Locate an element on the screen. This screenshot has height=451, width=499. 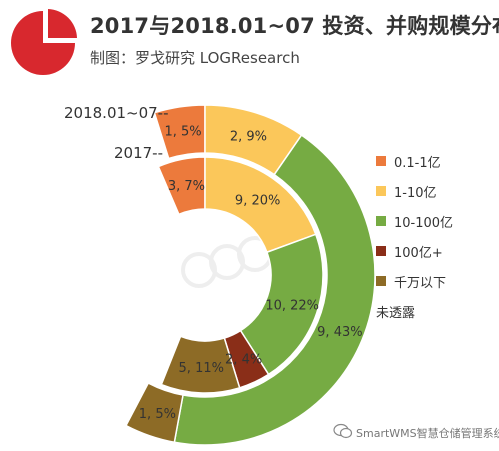
legend-item-undisclosed: 未透露 is located at coordinates (414, 311).